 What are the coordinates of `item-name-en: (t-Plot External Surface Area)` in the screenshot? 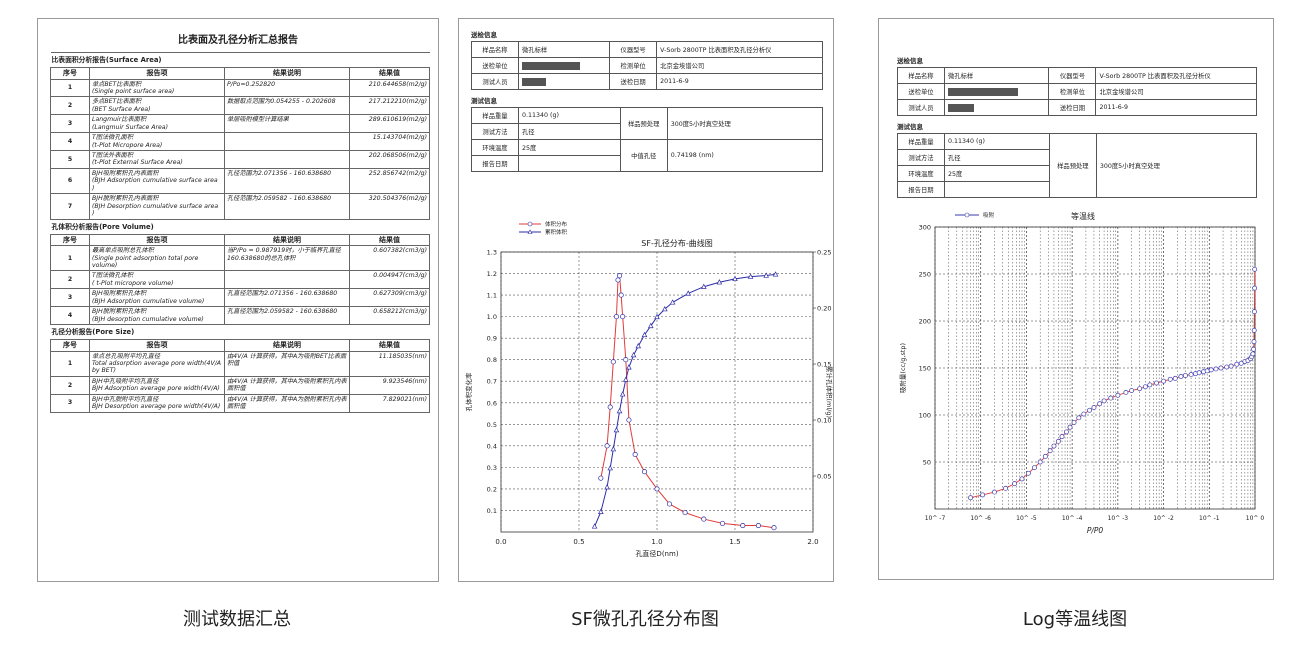 It's located at (137, 163).